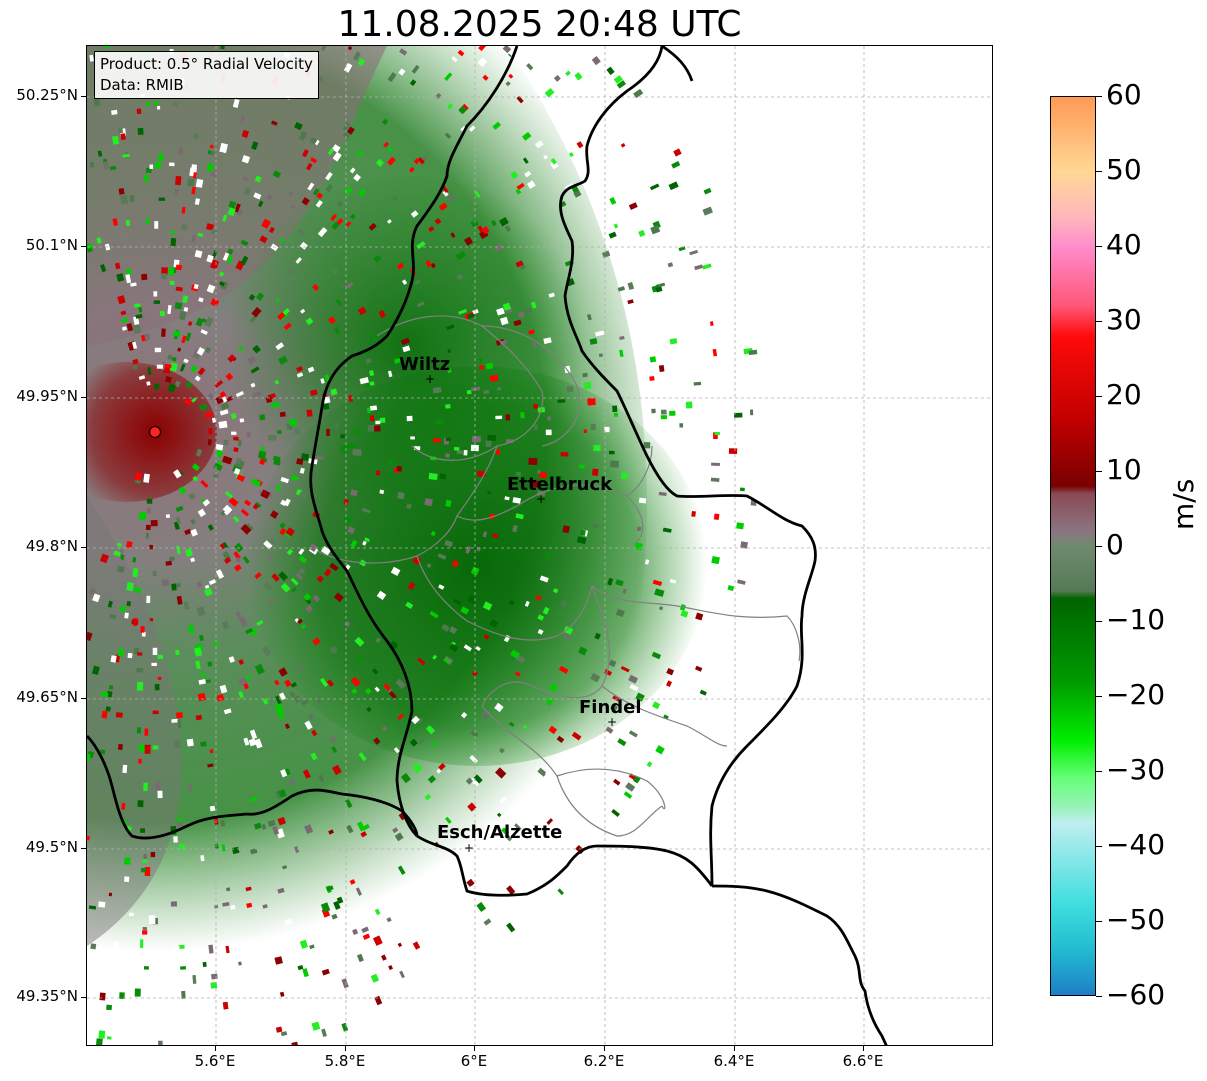  What do you see at coordinates (499, 838) in the screenshot?
I see `city-esch-alzette: Esch/Alzette +` at bounding box center [499, 838].